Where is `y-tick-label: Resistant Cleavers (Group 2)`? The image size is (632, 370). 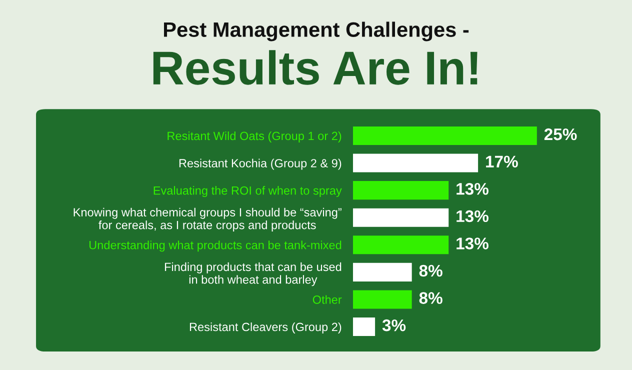 y-tick-label: Resistant Cleavers (Group 2) is located at coordinates (266, 328).